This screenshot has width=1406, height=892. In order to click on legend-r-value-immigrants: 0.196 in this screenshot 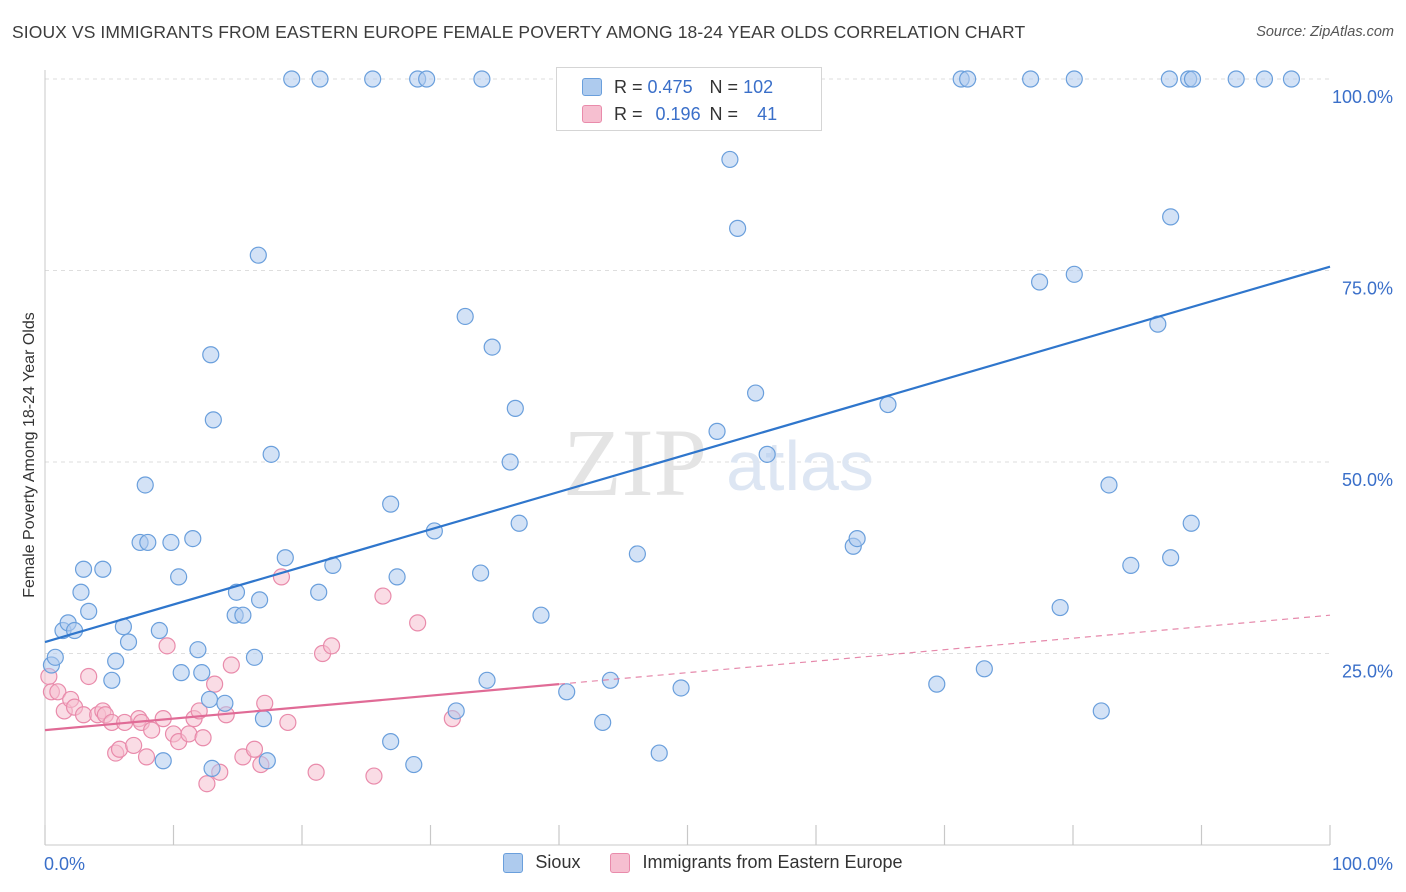, I will do `click(678, 113)`.